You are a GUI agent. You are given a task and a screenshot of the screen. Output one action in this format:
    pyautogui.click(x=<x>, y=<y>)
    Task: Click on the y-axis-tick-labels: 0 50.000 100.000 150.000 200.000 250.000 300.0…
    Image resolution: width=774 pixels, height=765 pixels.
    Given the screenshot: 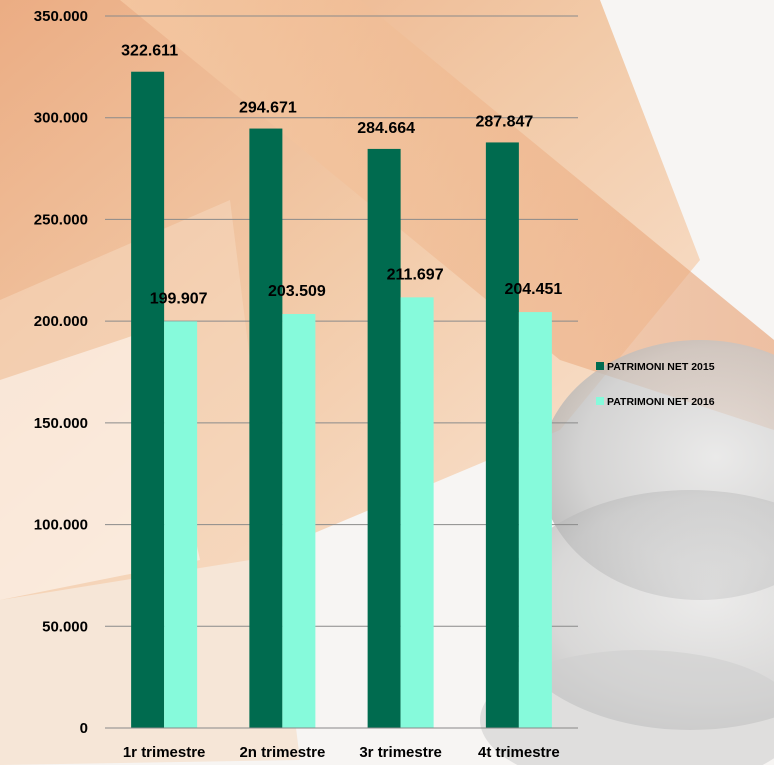 What is the action you would take?
    pyautogui.click(x=61, y=372)
    